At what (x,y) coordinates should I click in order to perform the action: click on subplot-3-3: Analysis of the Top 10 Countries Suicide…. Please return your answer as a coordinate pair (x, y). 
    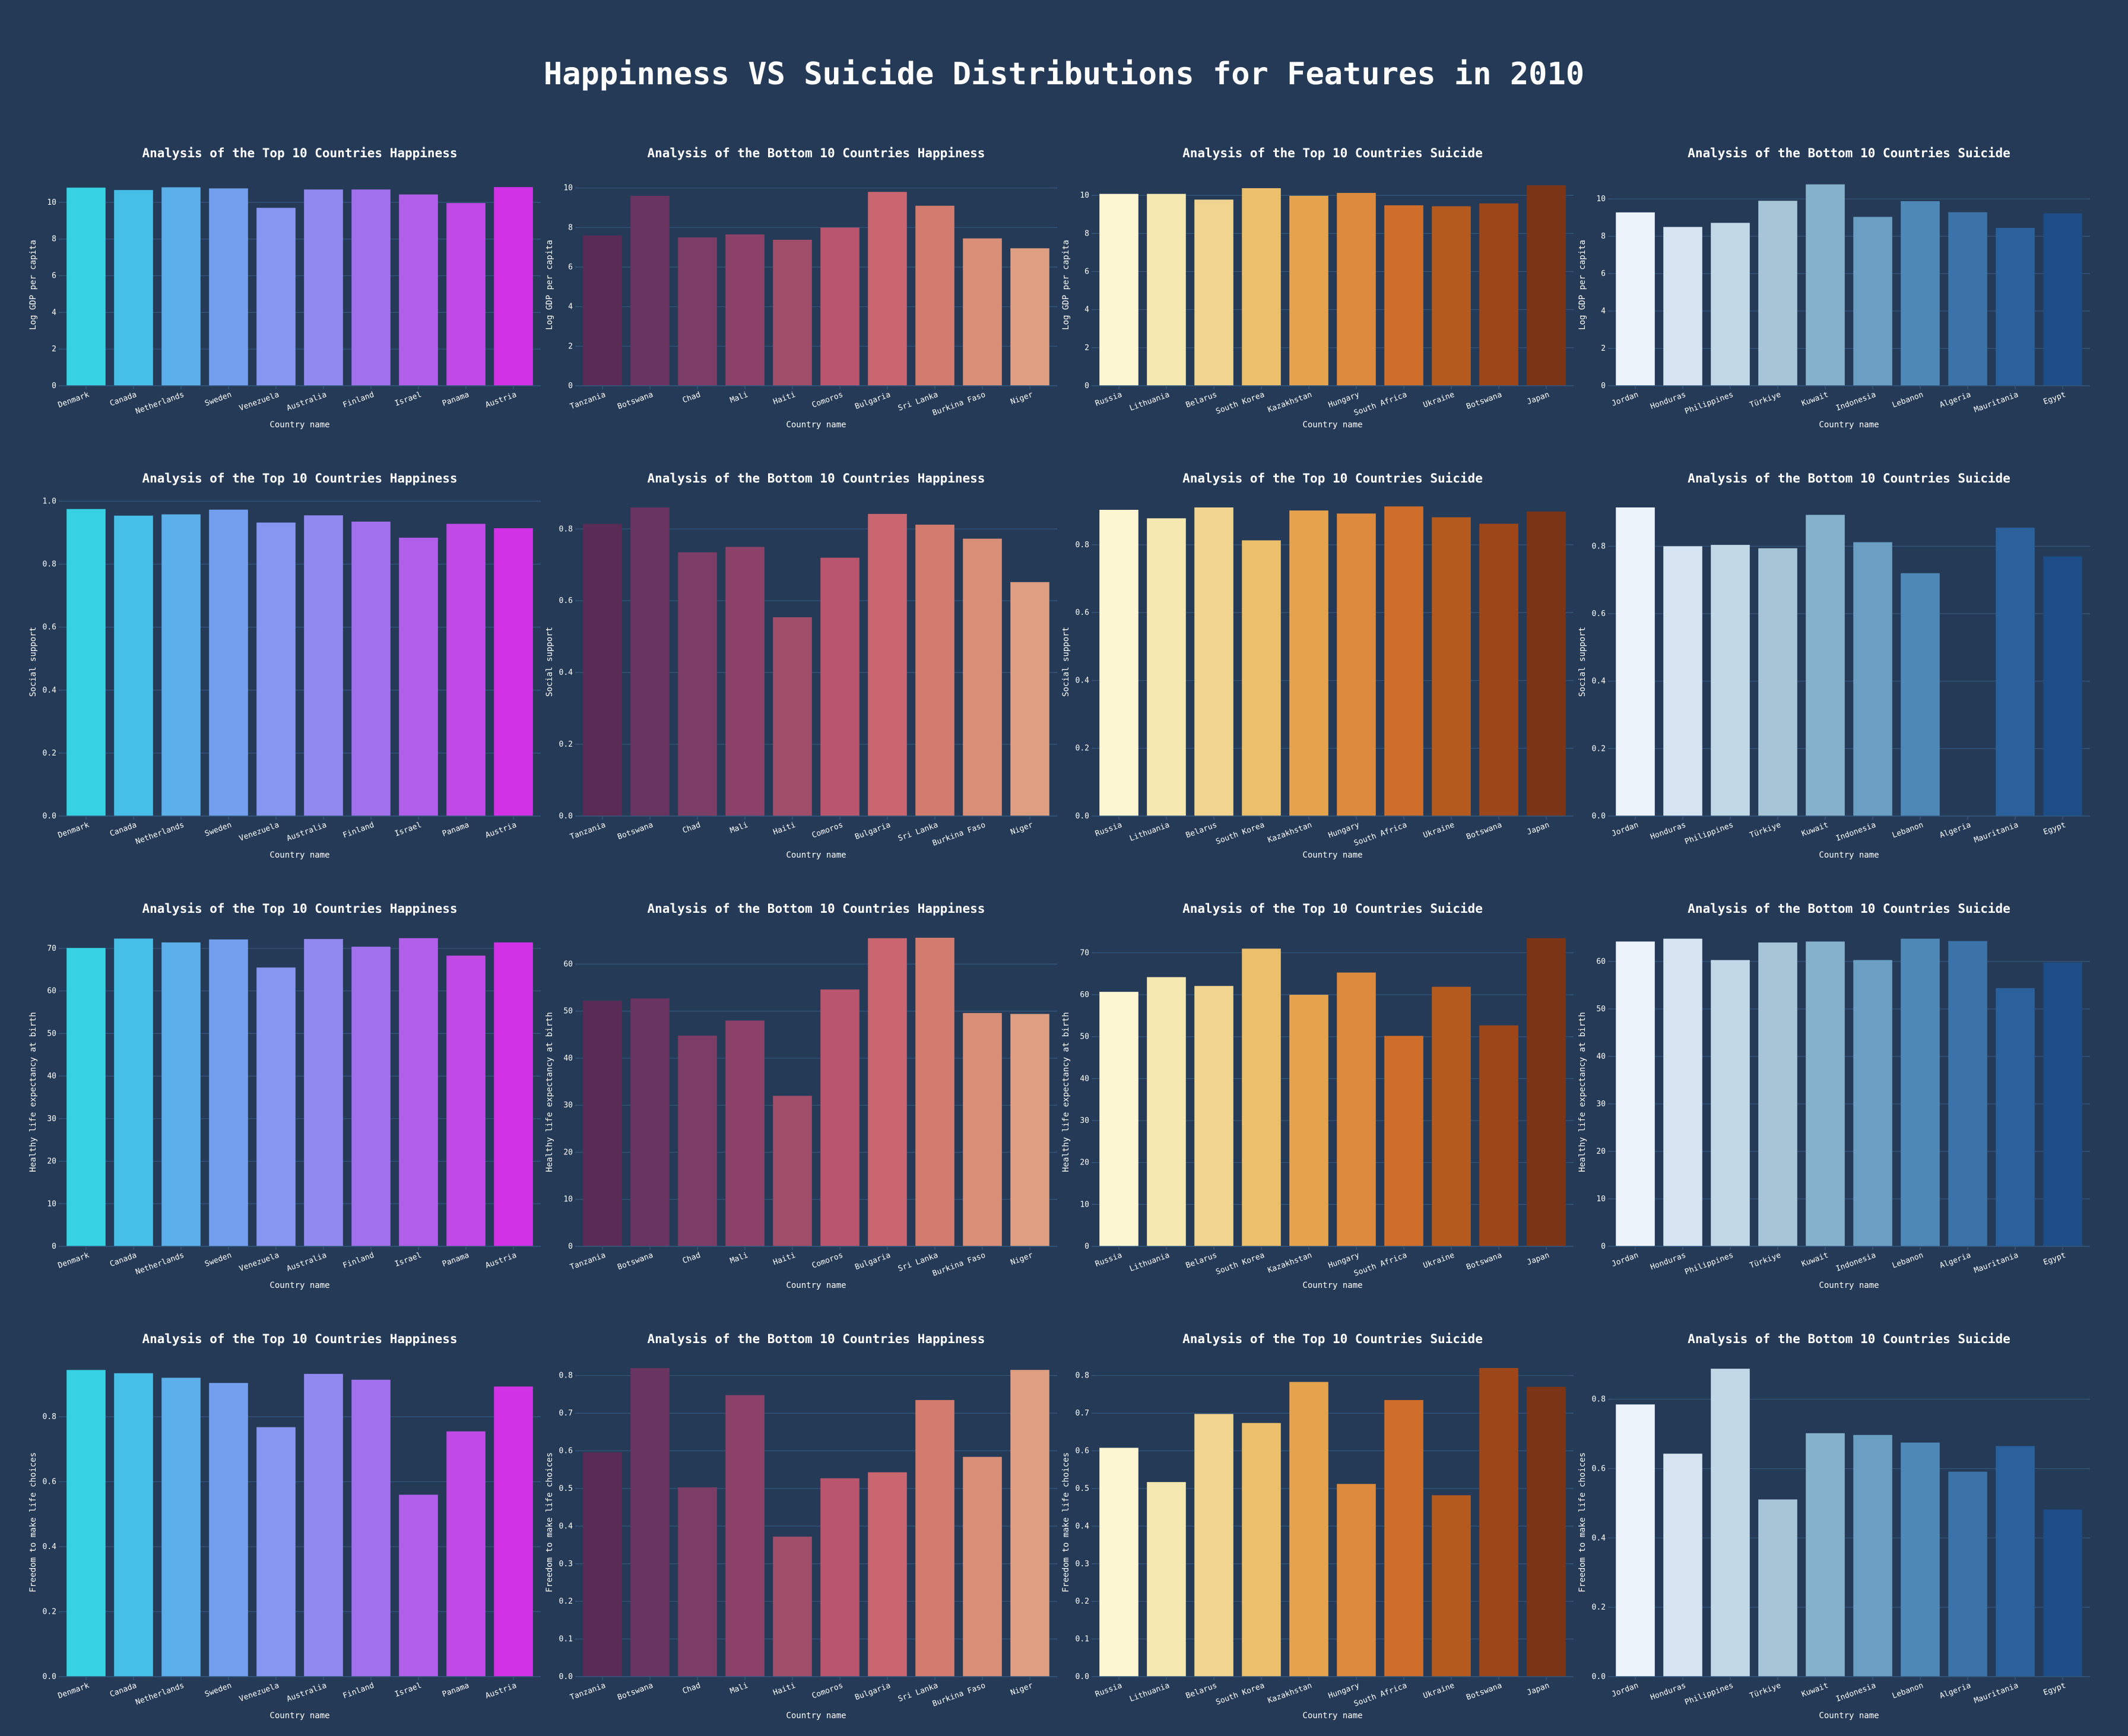
    Looking at the image, I should click on (1317, 1096).